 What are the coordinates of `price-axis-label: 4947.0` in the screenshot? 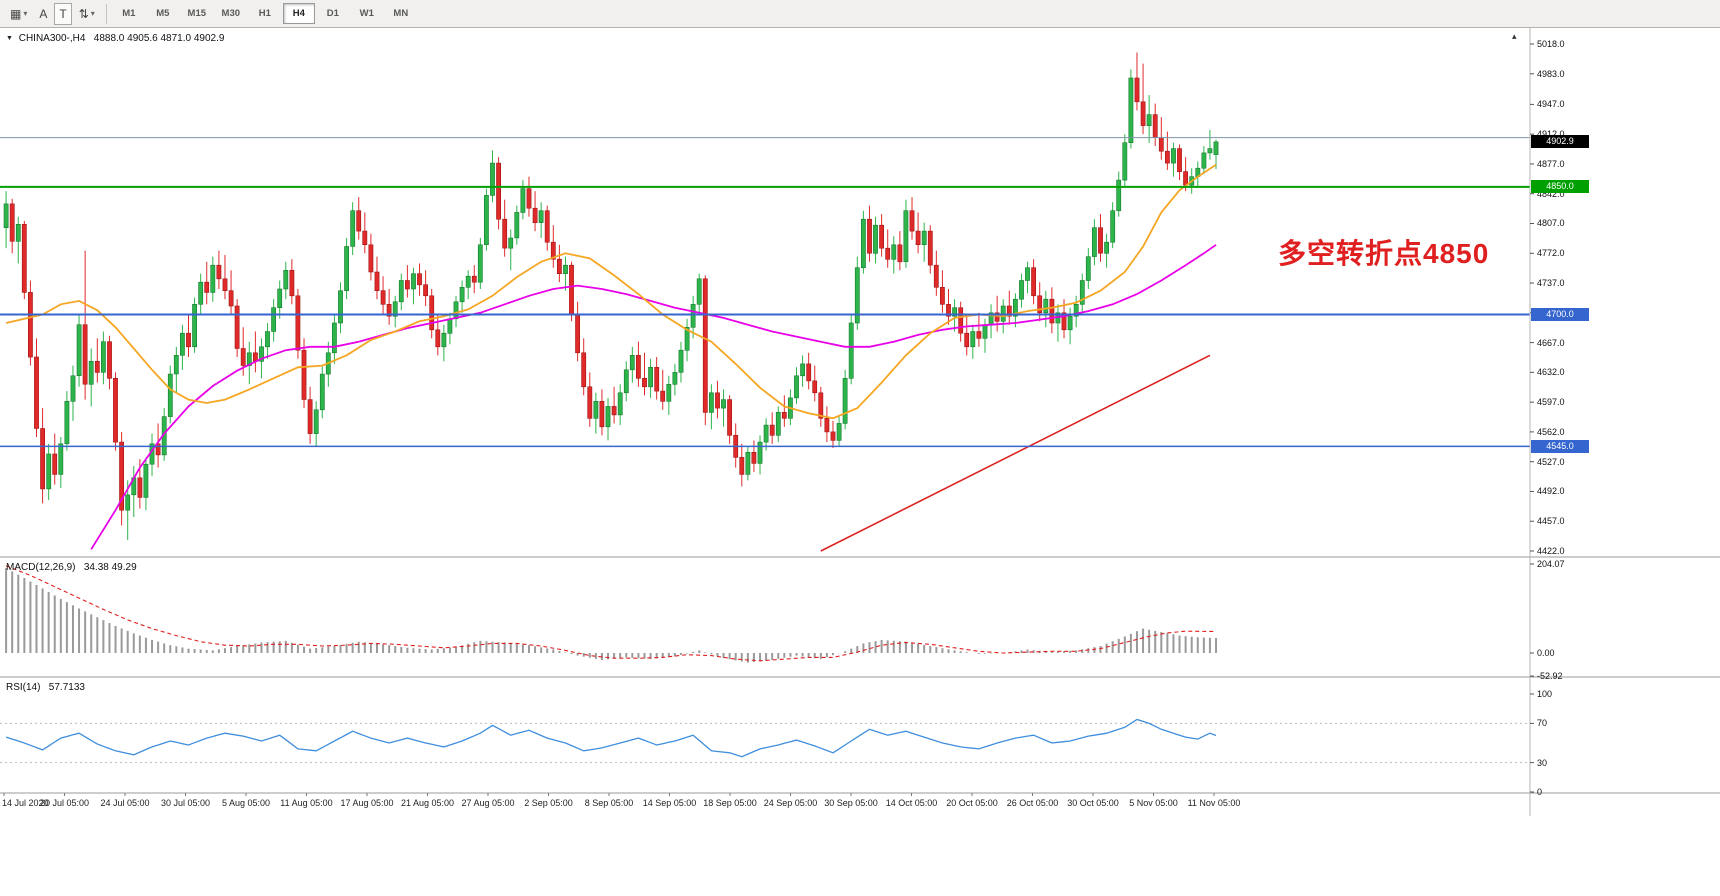 It's located at (1551, 104).